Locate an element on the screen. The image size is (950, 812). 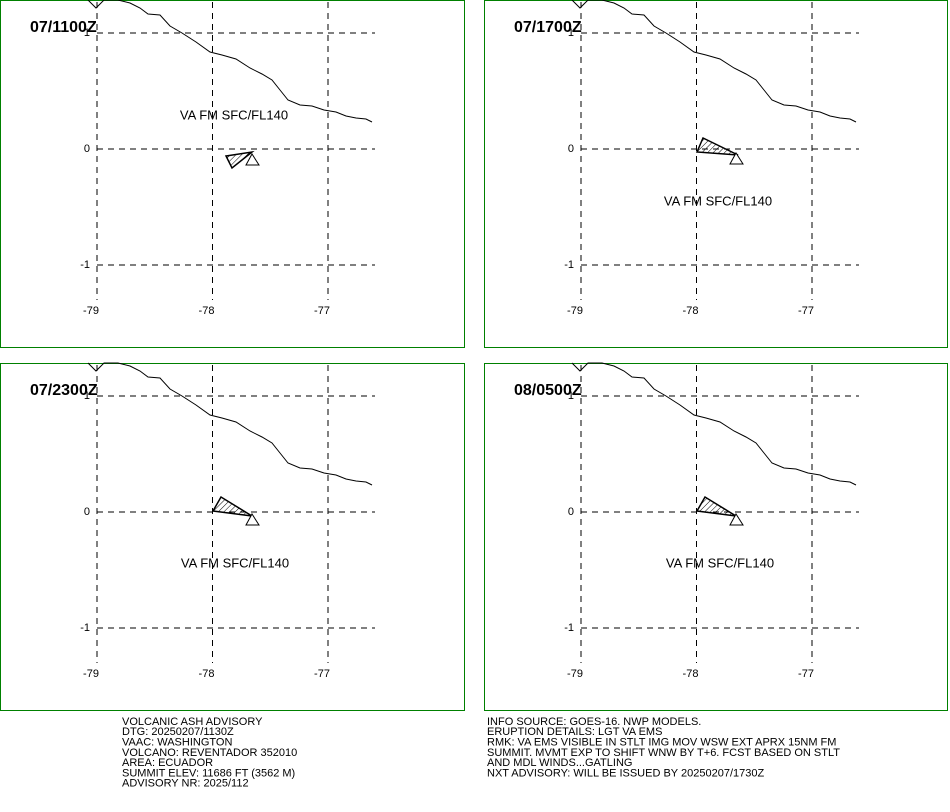
advisory-line: SUMMIT ELEV: 11686 FT (3562 M) is located at coordinates (208, 773).